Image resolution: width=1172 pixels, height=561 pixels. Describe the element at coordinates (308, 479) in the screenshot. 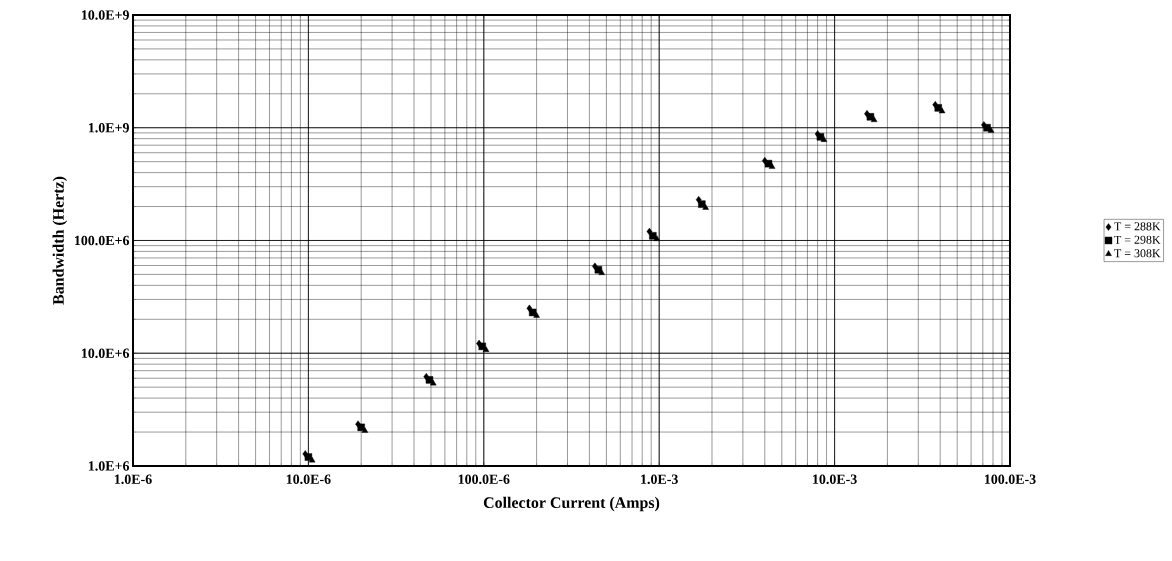

I see `x-tick-label: 10.0E-6` at that location.